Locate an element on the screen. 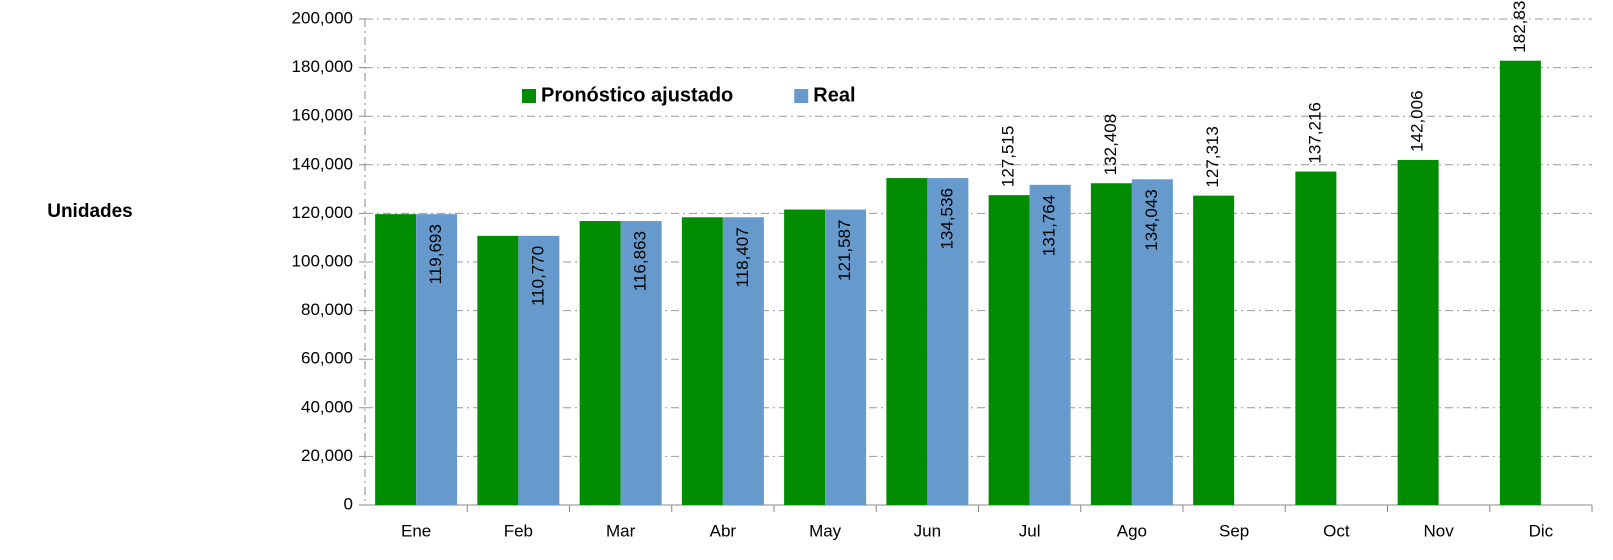  y-tick-label: 80,000 is located at coordinates (327, 309).